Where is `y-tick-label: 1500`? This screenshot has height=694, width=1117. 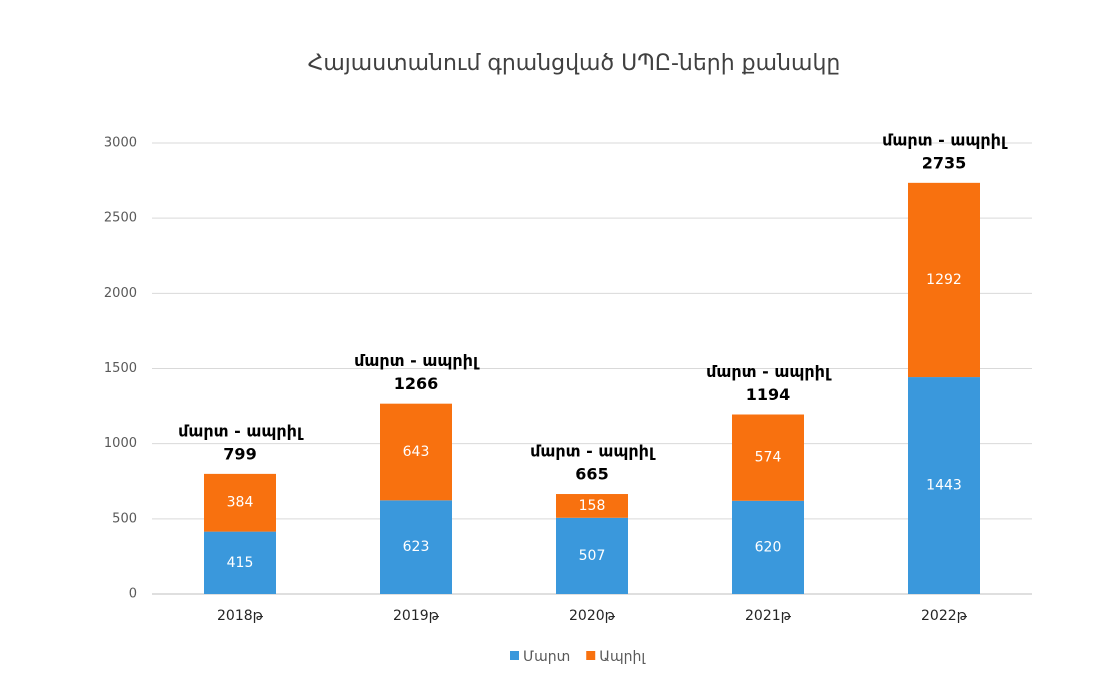
y-tick-label: 1500 is located at coordinates (120, 368).